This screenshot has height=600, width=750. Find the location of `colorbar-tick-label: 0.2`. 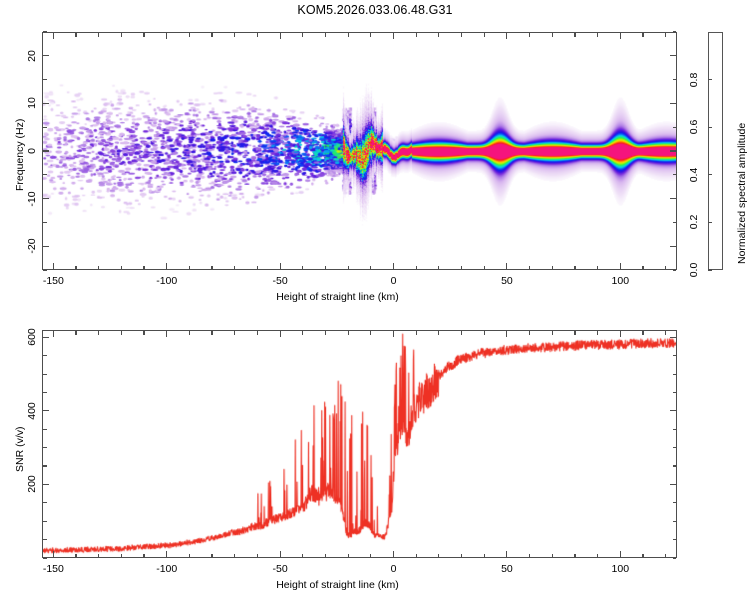

colorbar-tick-label: 0.2 is located at coordinates (694, 222).